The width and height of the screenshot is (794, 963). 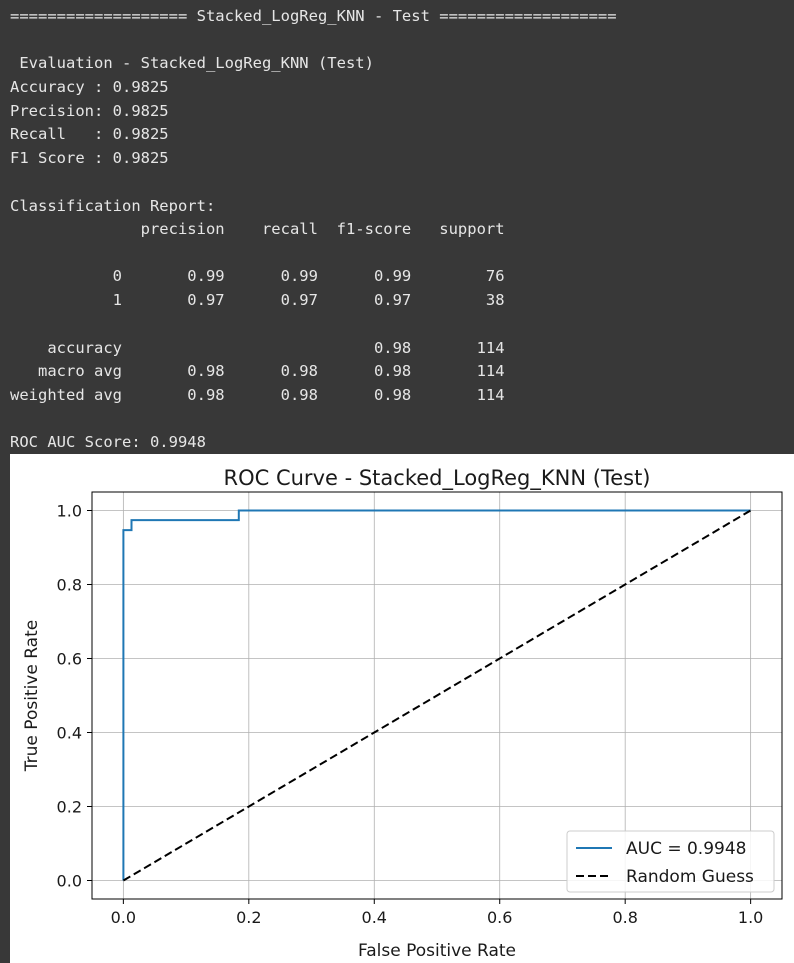 I want to click on y-tick-label: 0.2, so click(x=69, y=807).